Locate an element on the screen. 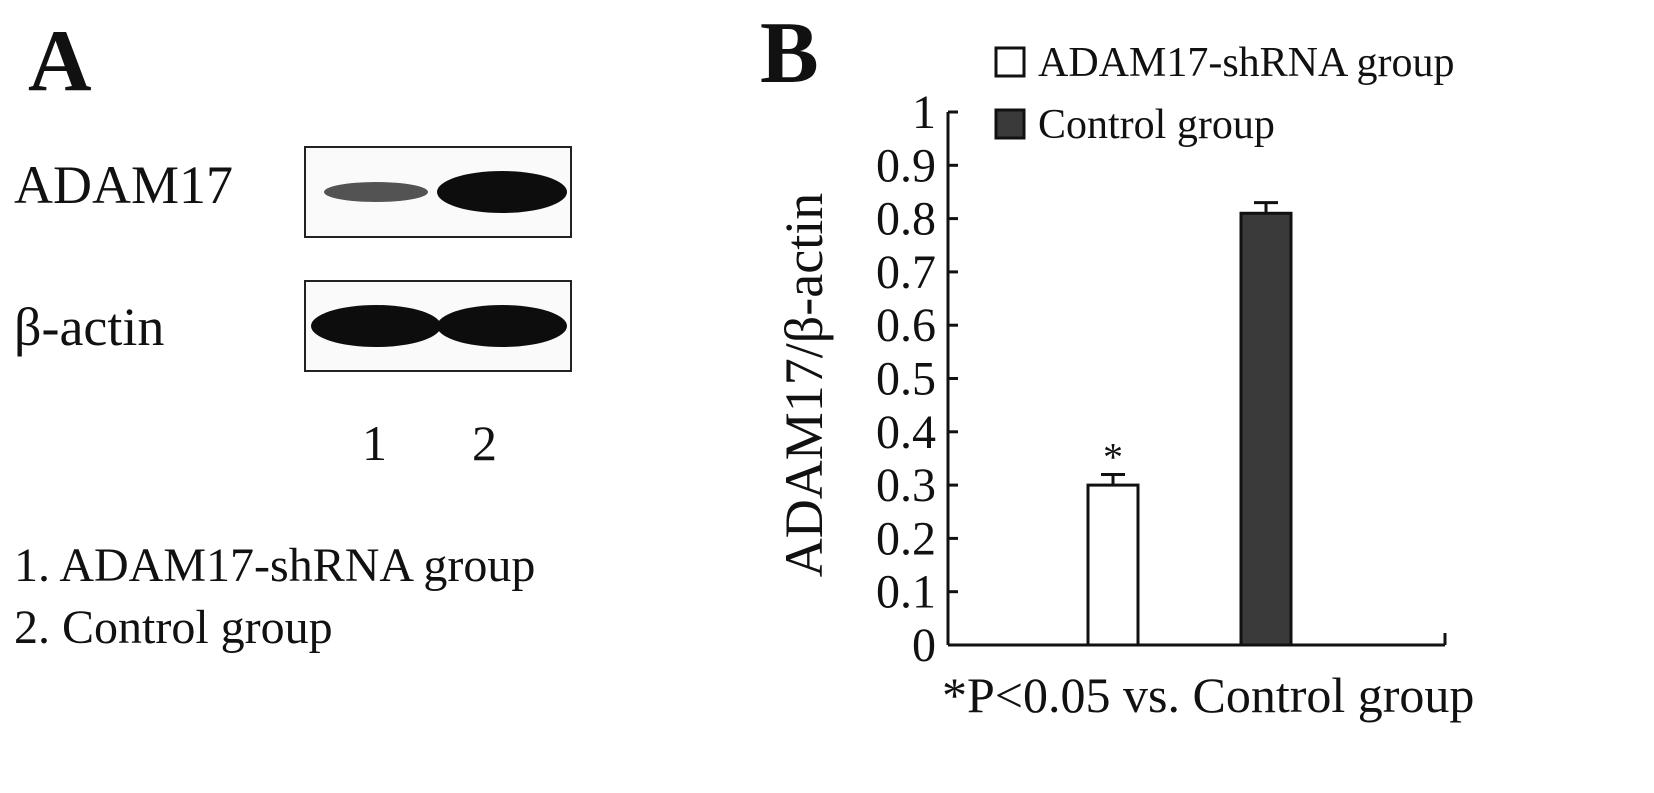  western-blot-adam17 is located at coordinates (438, 192).